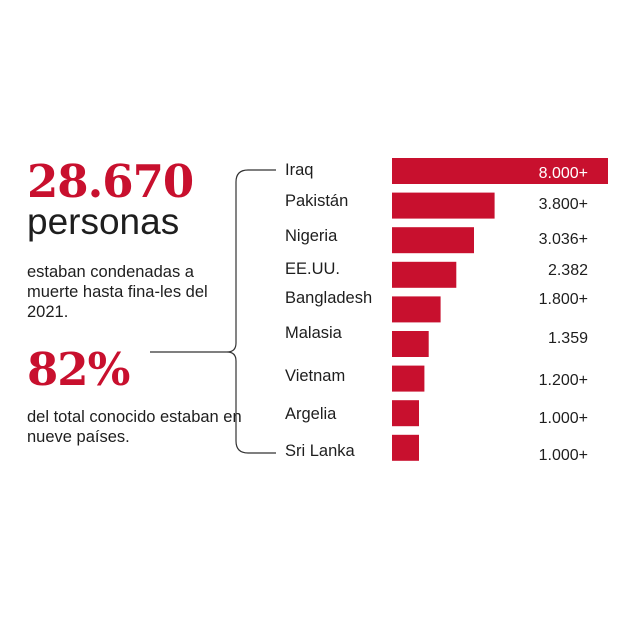 This screenshot has width=620, height=620. Describe the element at coordinates (311, 414) in the screenshot. I see `category-label-7: Argelia` at that location.